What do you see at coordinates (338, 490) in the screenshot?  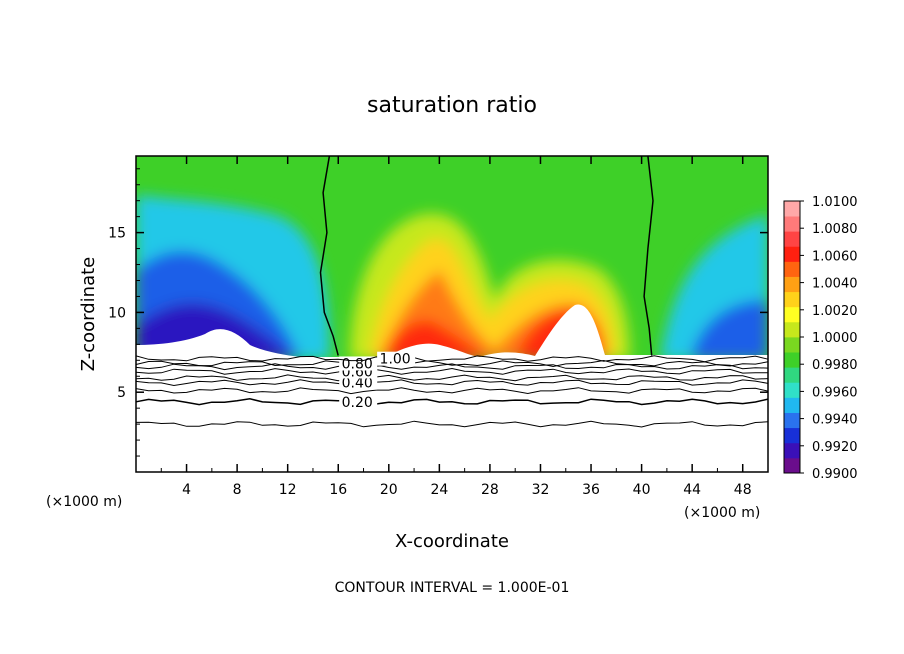 I see `x-tick-label: 16` at bounding box center [338, 490].